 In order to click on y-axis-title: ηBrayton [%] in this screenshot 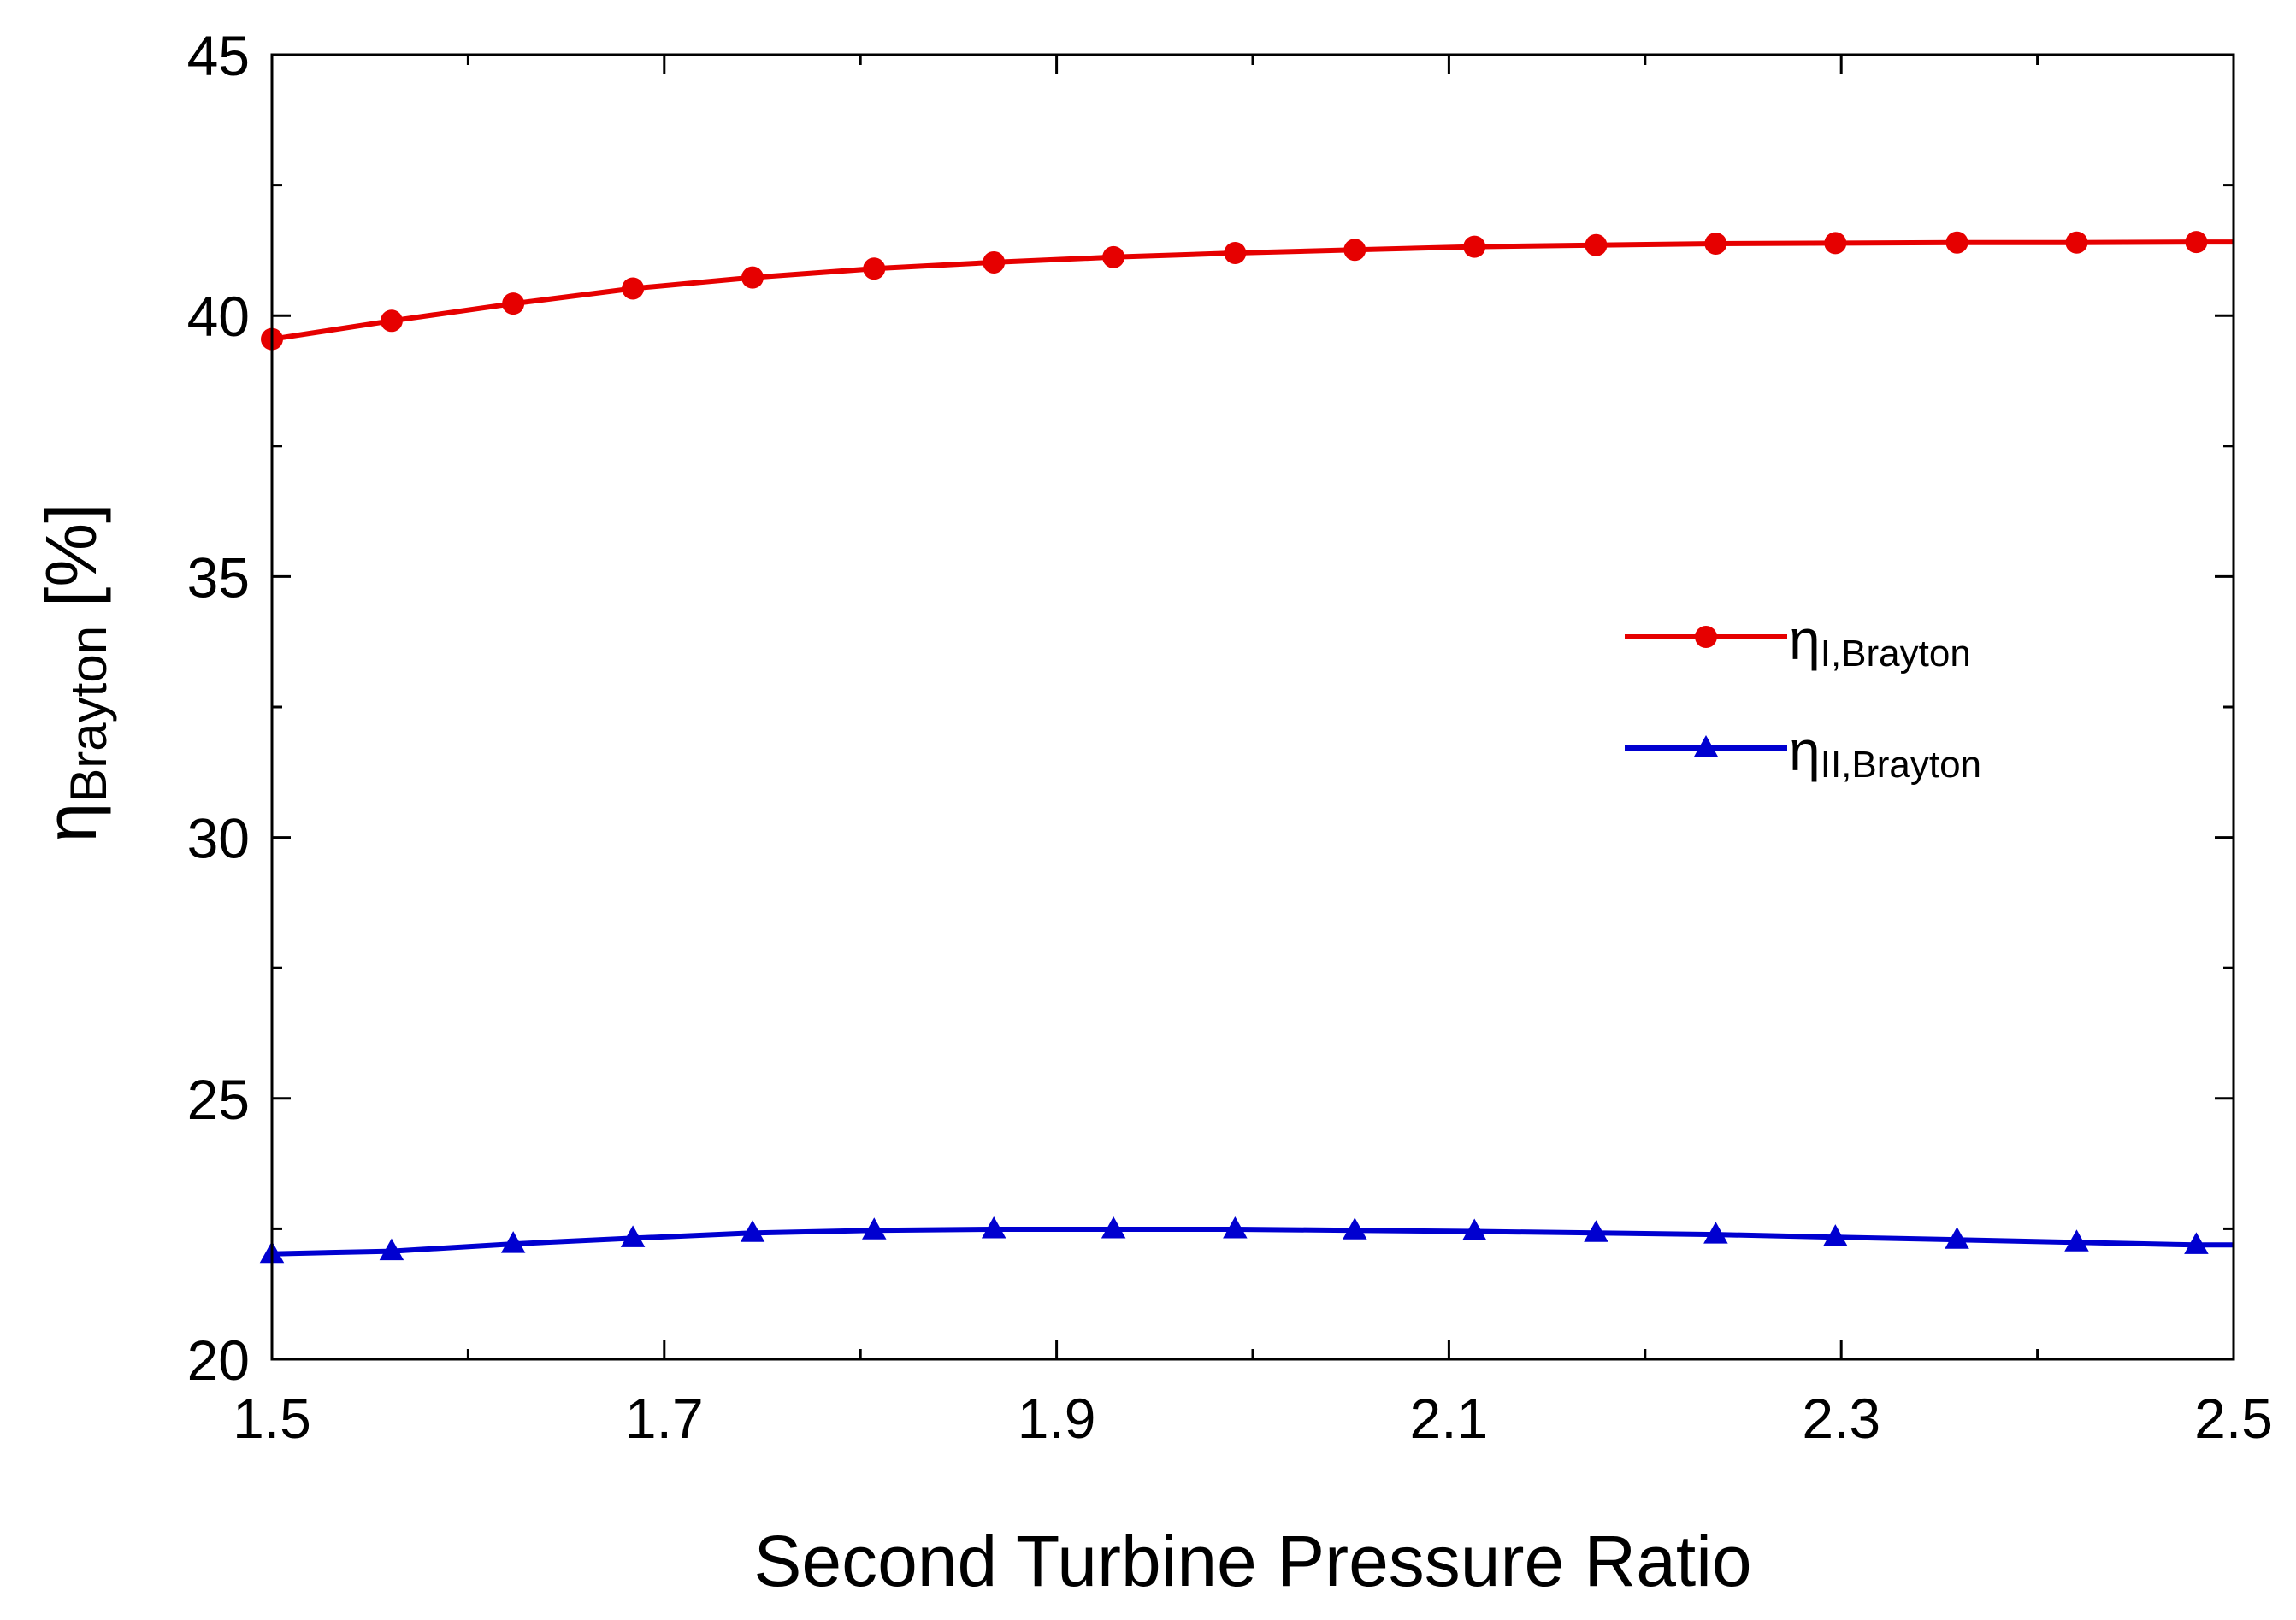, I will do `click(74, 673)`.